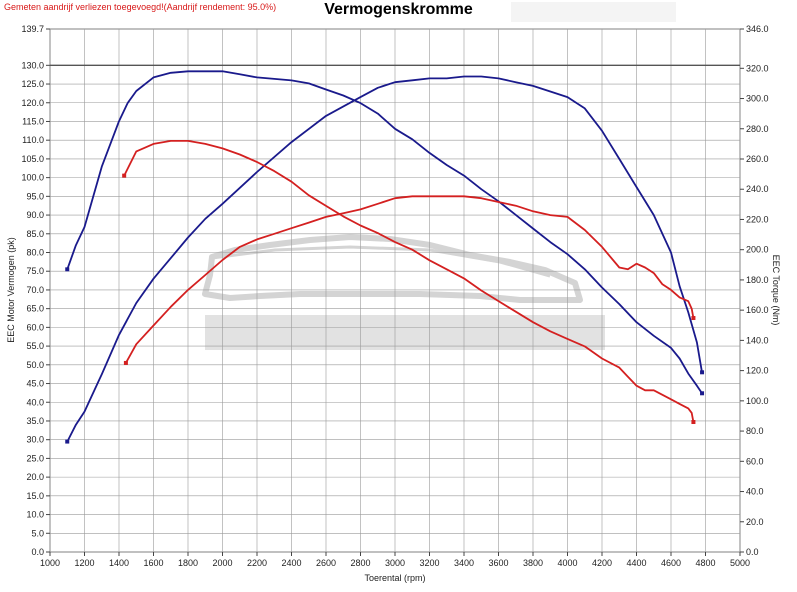 The image size is (797, 592). What do you see at coordinates (35, 384) in the screenshot?
I see `y-tick-label: 45.0` at bounding box center [35, 384].